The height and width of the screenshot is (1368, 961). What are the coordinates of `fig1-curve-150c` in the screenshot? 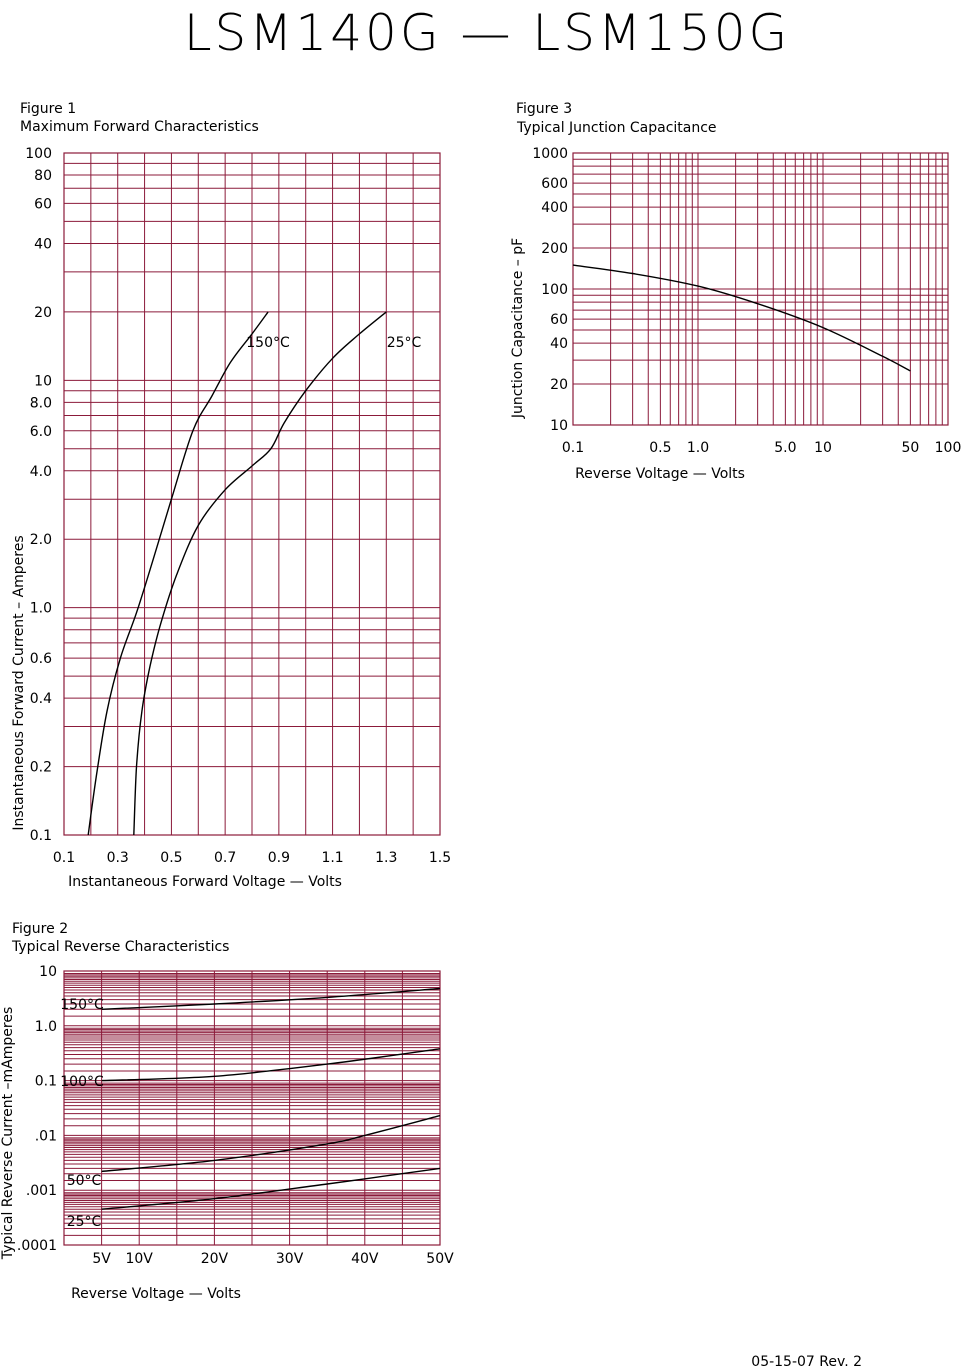 It's located at (178, 573).